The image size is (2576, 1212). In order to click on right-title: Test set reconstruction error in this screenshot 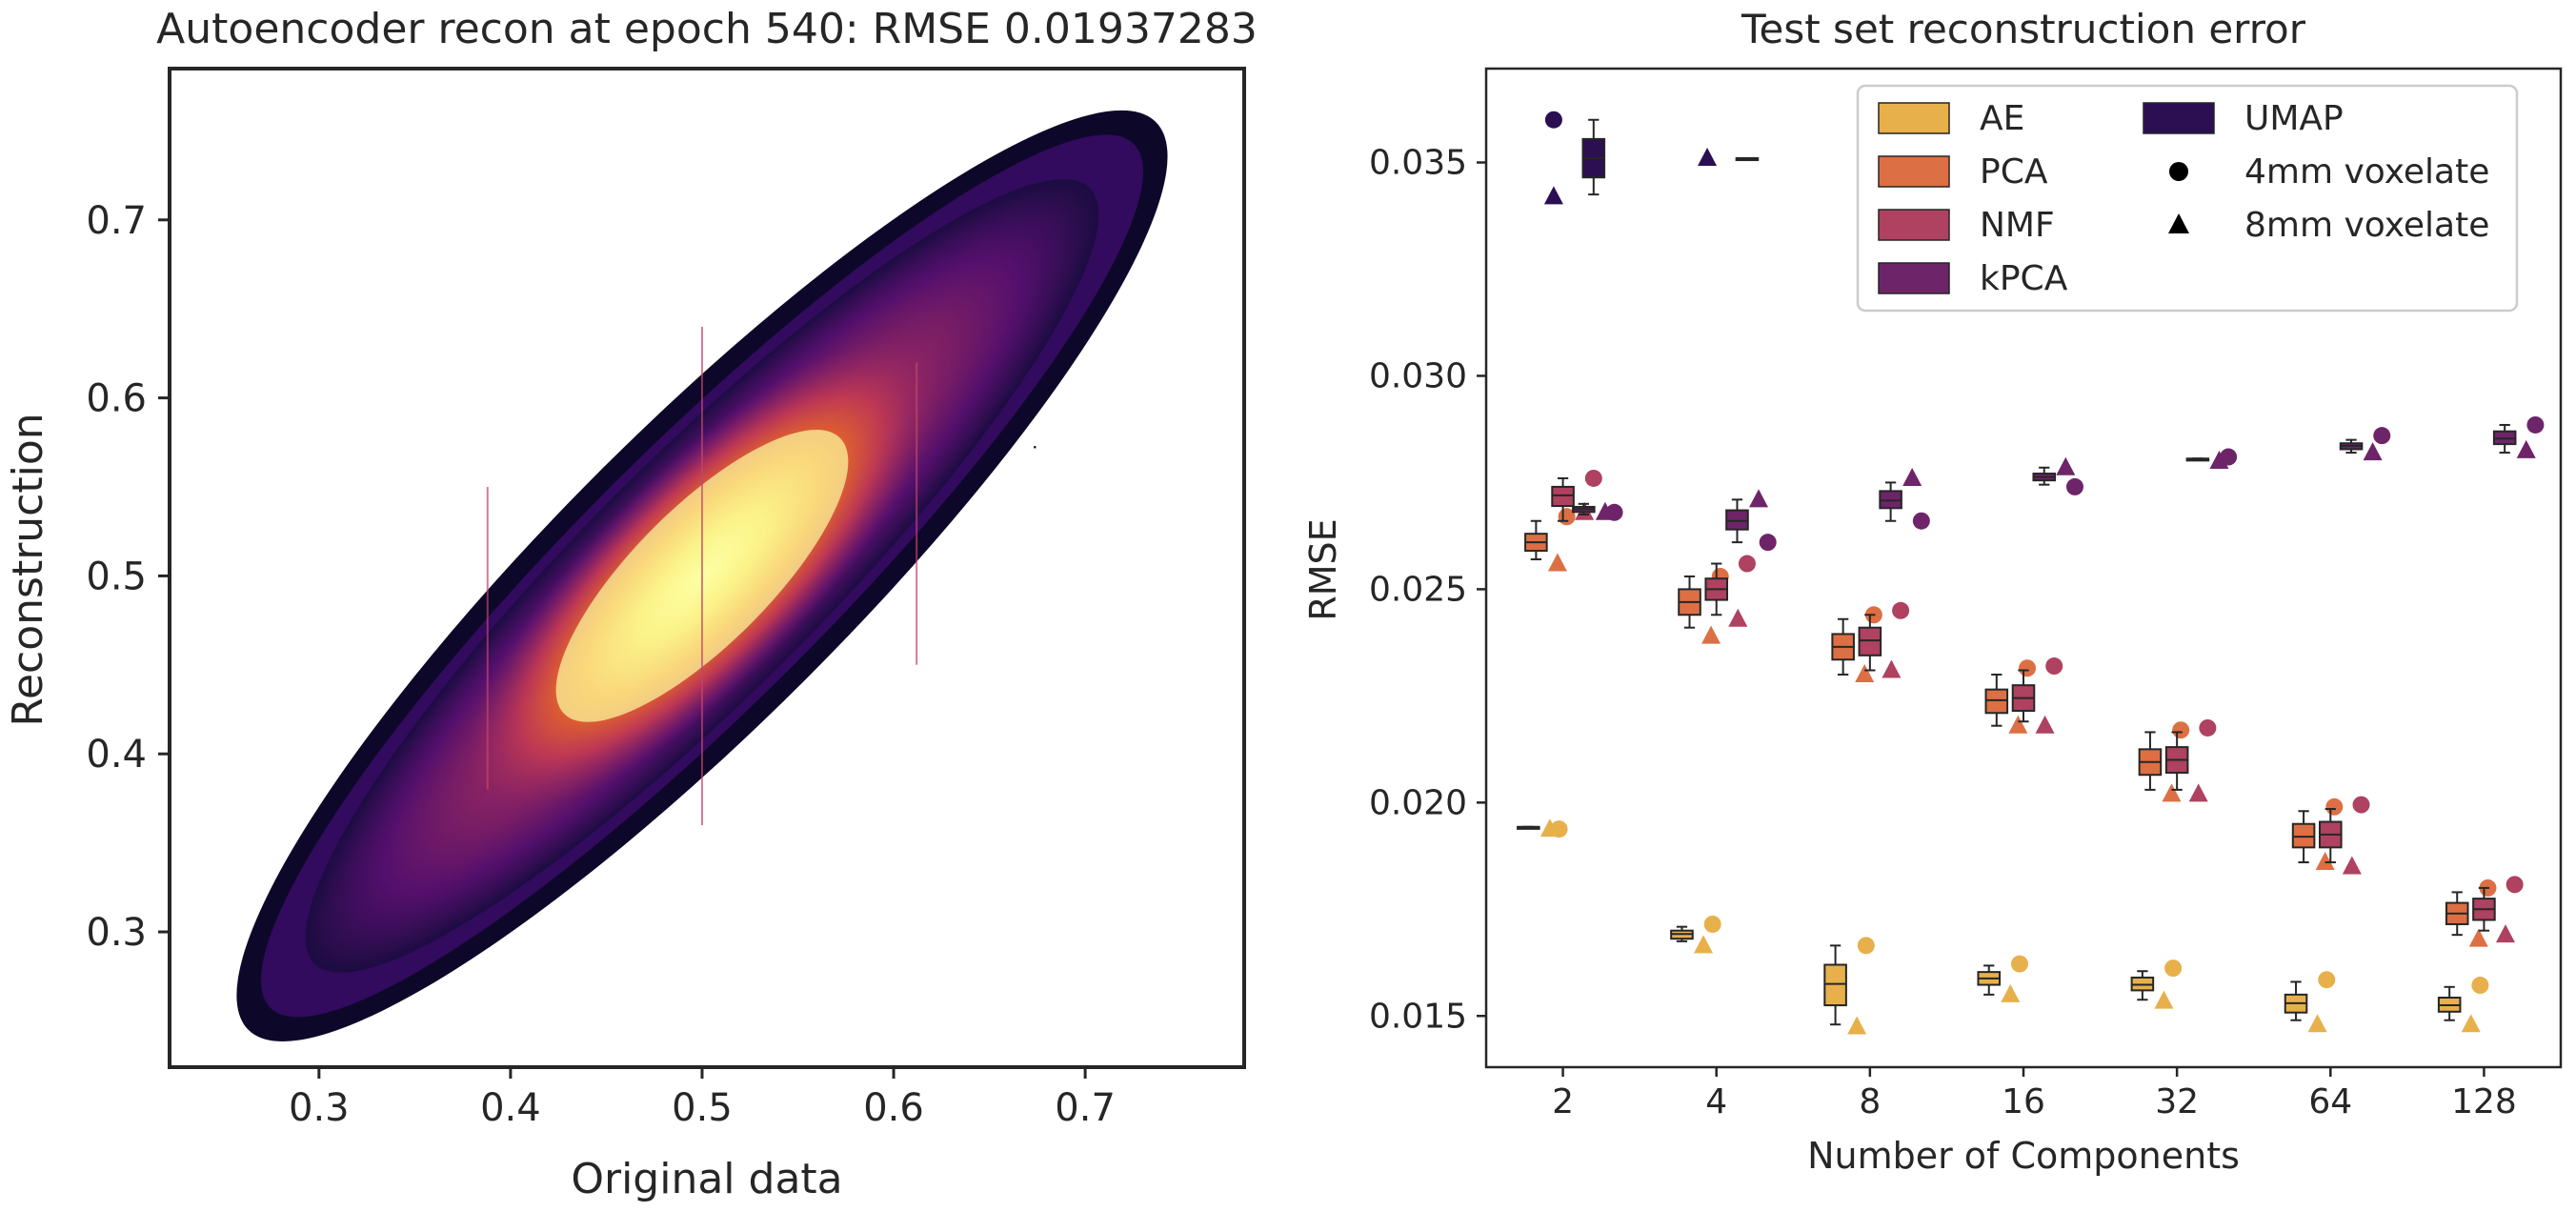, I will do `click(2023, 29)`.